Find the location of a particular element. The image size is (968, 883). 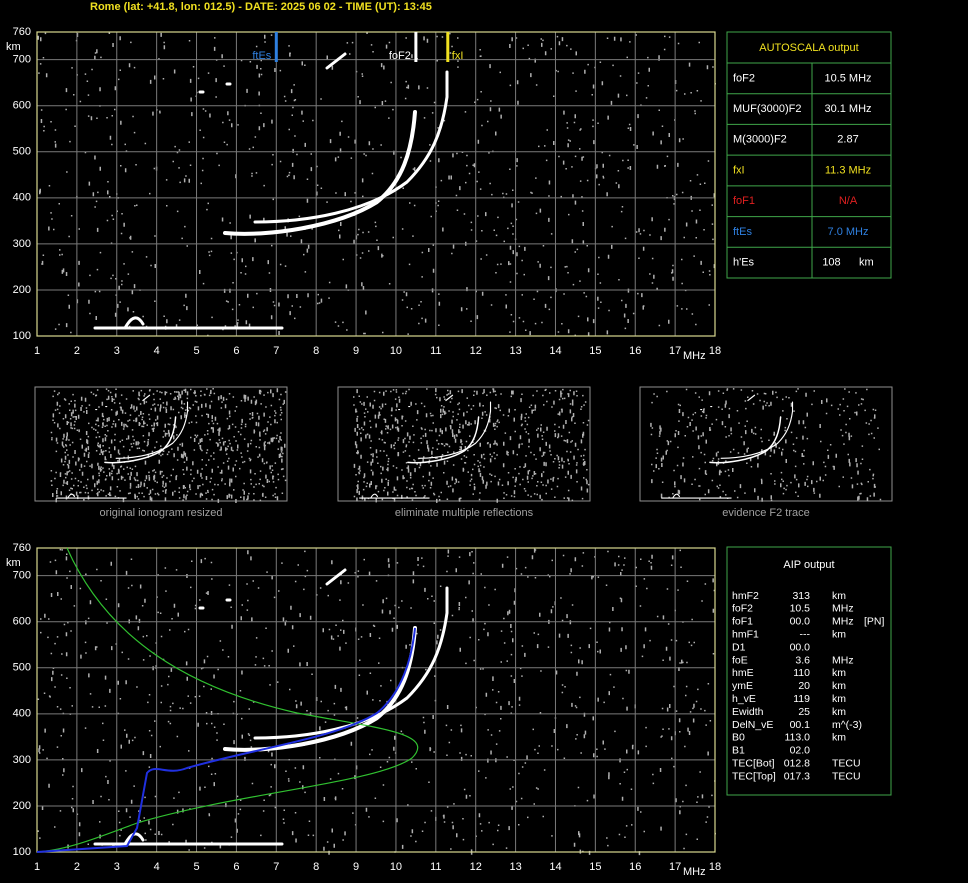

x-tick-label: 11 is located at coordinates (435, 867).